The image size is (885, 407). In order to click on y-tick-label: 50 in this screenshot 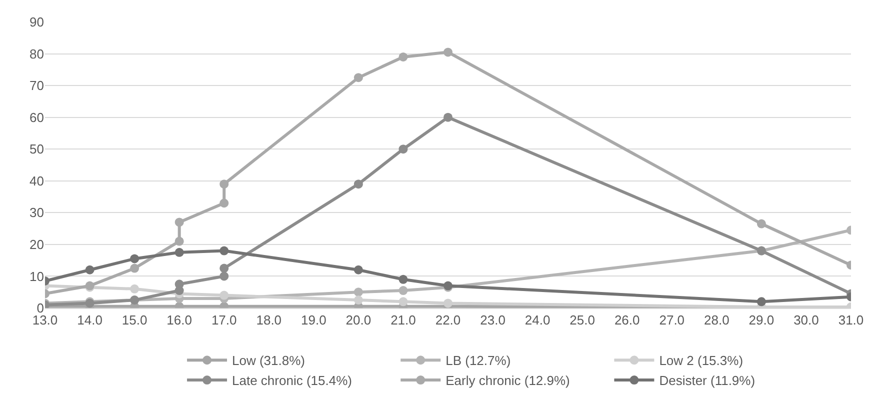, I will do `click(37, 149)`.